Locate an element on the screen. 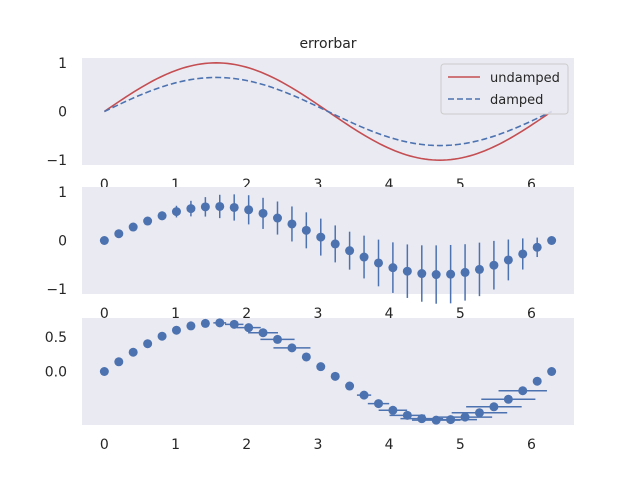 This screenshot has height=480, width=640. legend-label: undamped is located at coordinates (525, 78).